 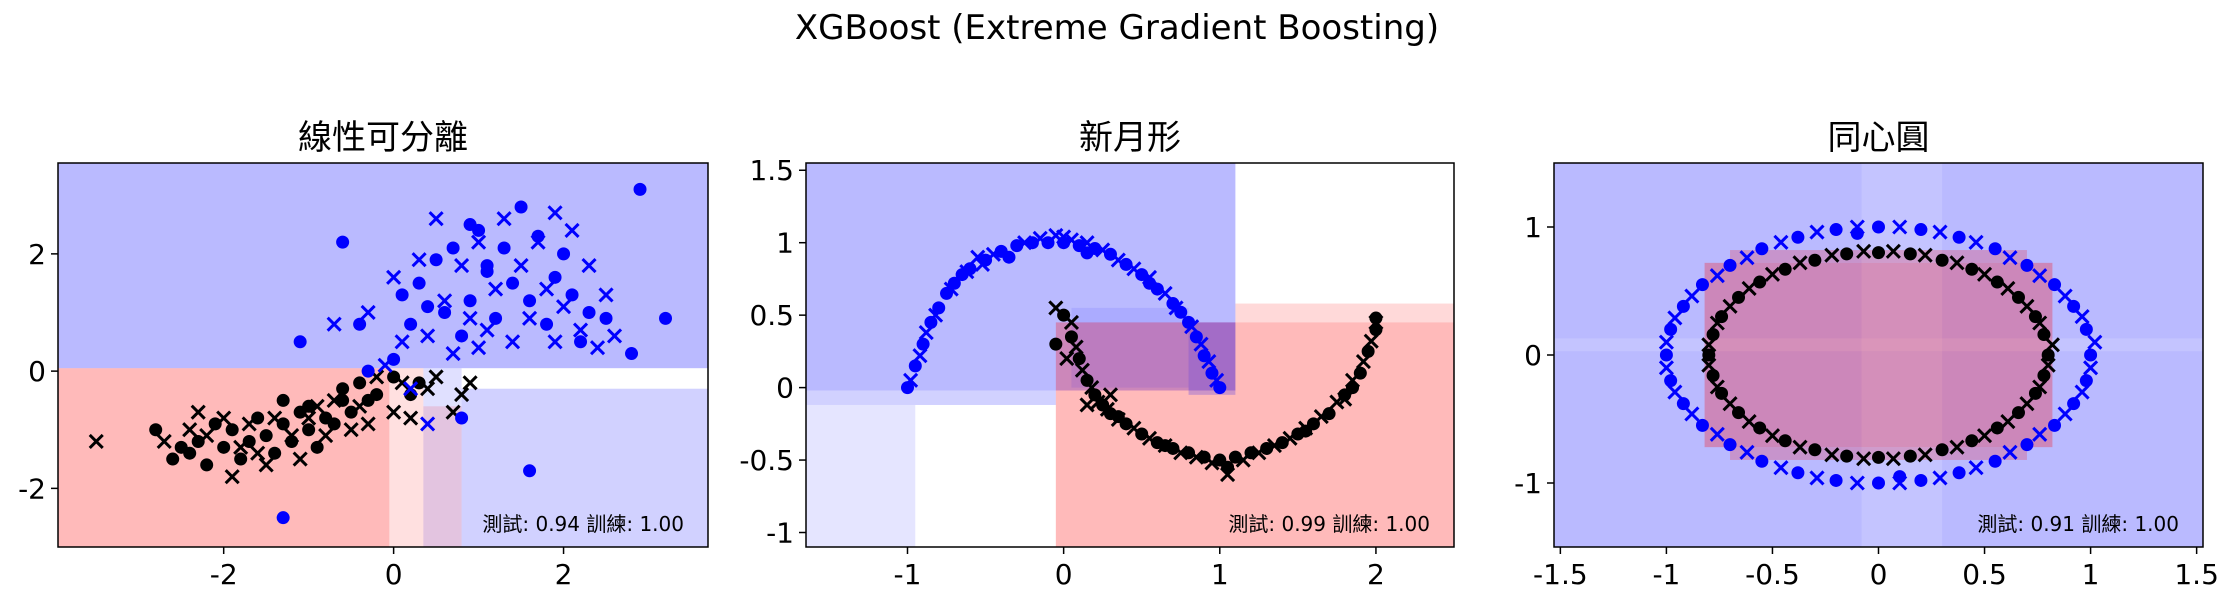 I want to click on figure-title: XGBoost (Extreme Gradient Boosting), so click(x=1117, y=28).